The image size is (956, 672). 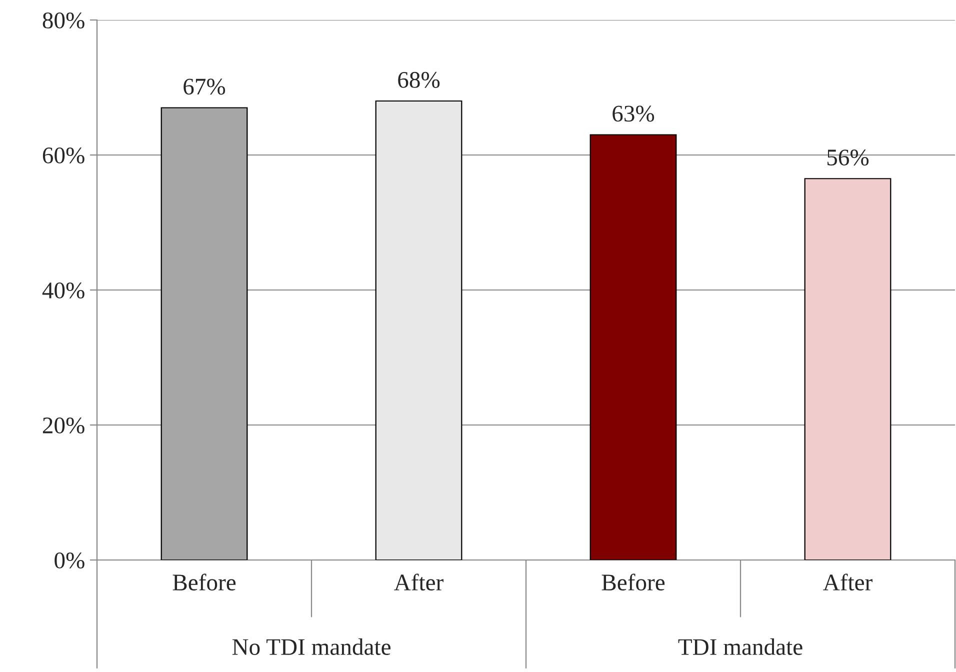 I want to click on data-label: 63%, so click(x=633, y=114).